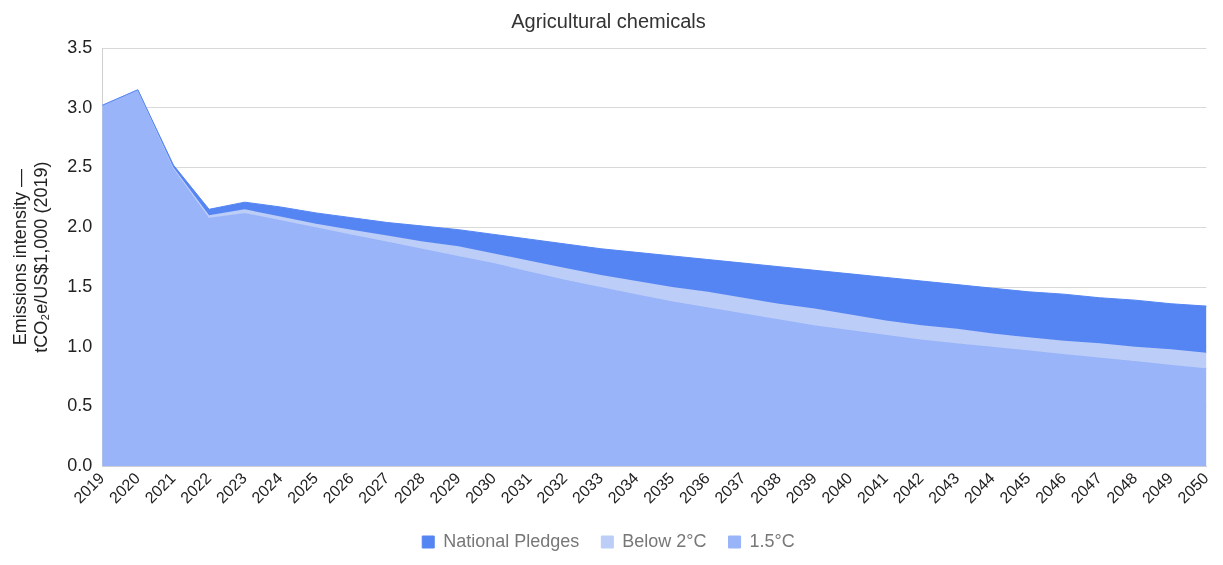 Image resolution: width=1223 pixels, height=565 pixels. Describe the element at coordinates (664, 540) in the screenshot. I see `legend-label: Below 2°C` at that location.